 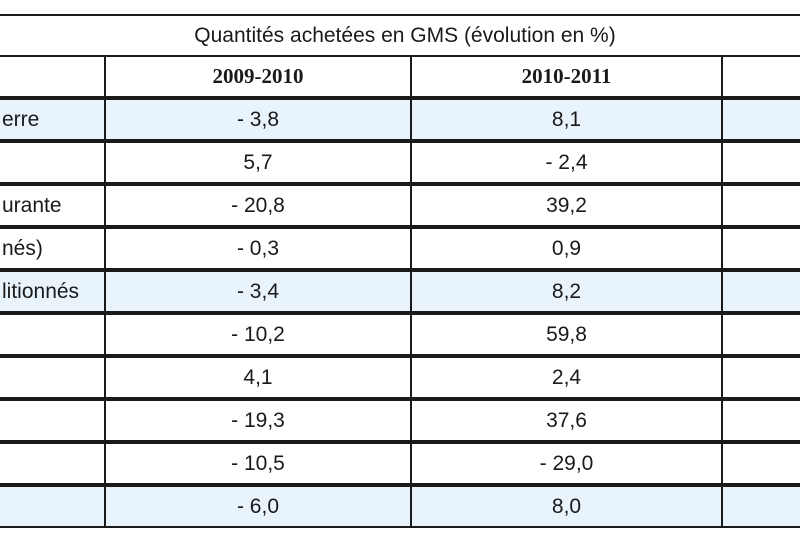 I want to click on value-cell-2009-2010: - 3,8, so click(x=258, y=119).